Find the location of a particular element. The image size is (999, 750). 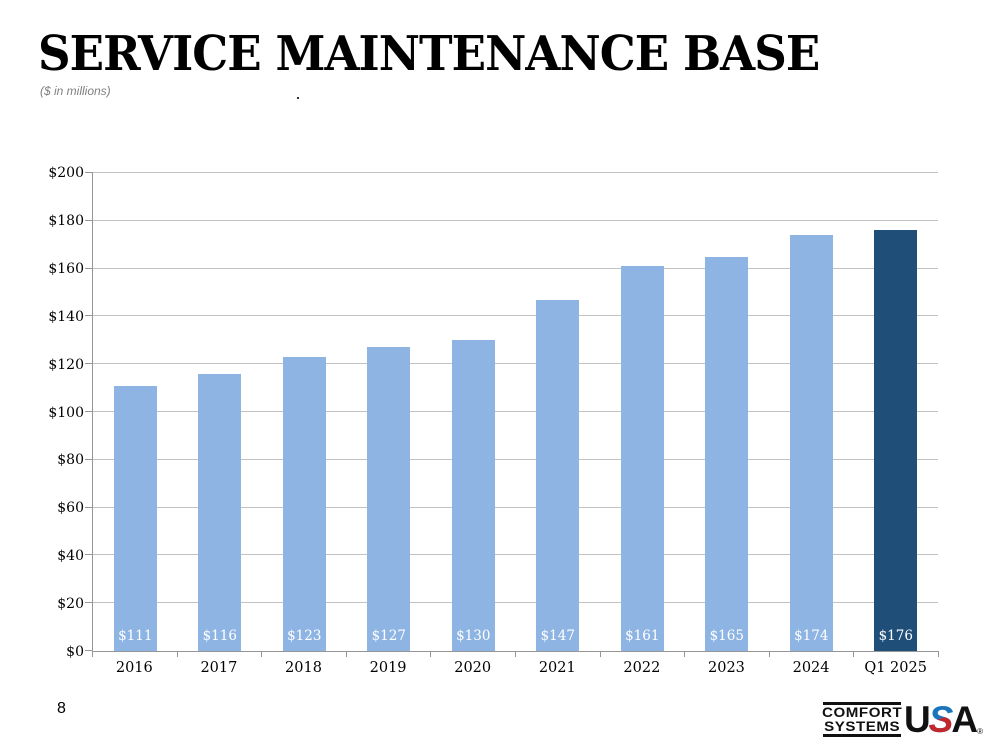

bar-2020: $130 is located at coordinates (473, 495).